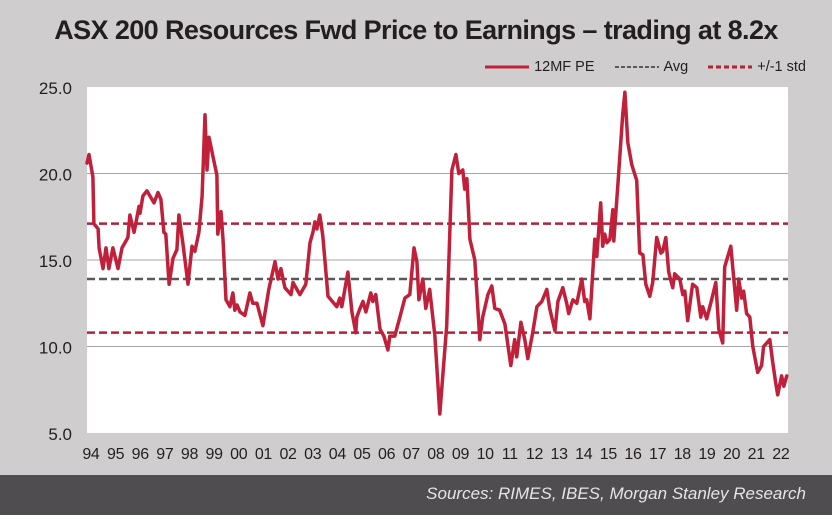 The height and width of the screenshot is (515, 832). I want to click on y-tick-label: 15.0, so click(55, 261).